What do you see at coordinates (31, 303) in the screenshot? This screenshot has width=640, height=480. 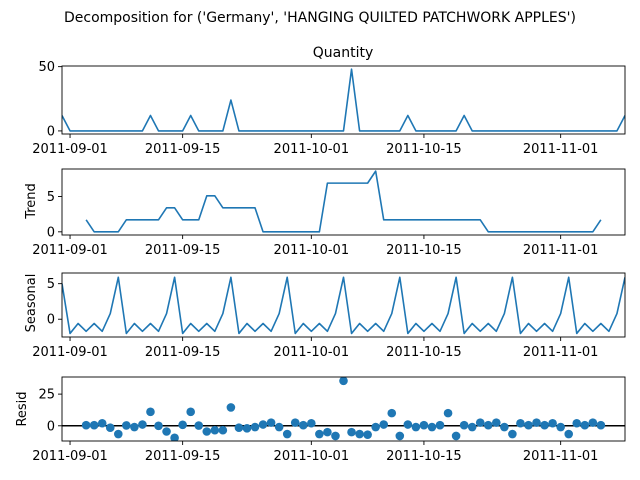 I see `ylabel-seasonal: Seasonal` at bounding box center [31, 303].